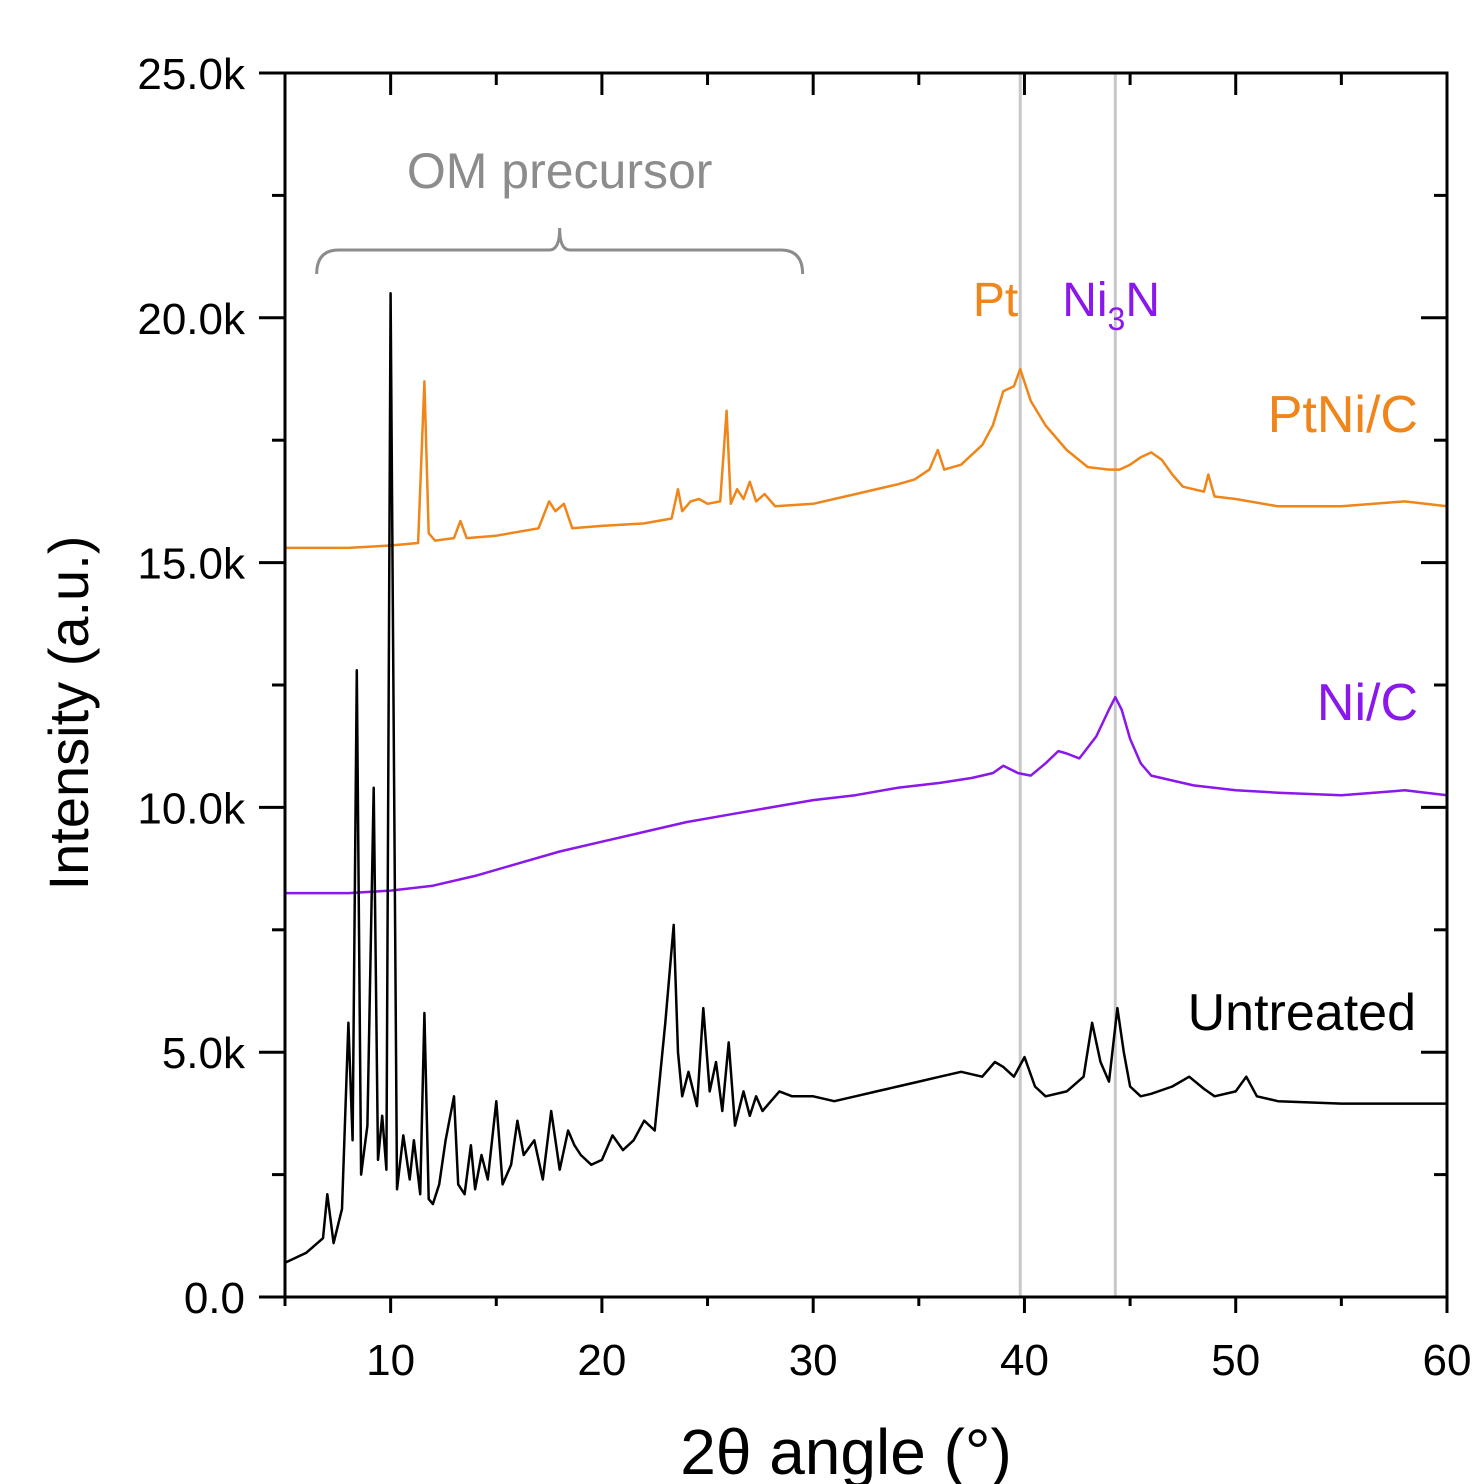  I want to click on x-tick-label: 20, so click(601, 1360).